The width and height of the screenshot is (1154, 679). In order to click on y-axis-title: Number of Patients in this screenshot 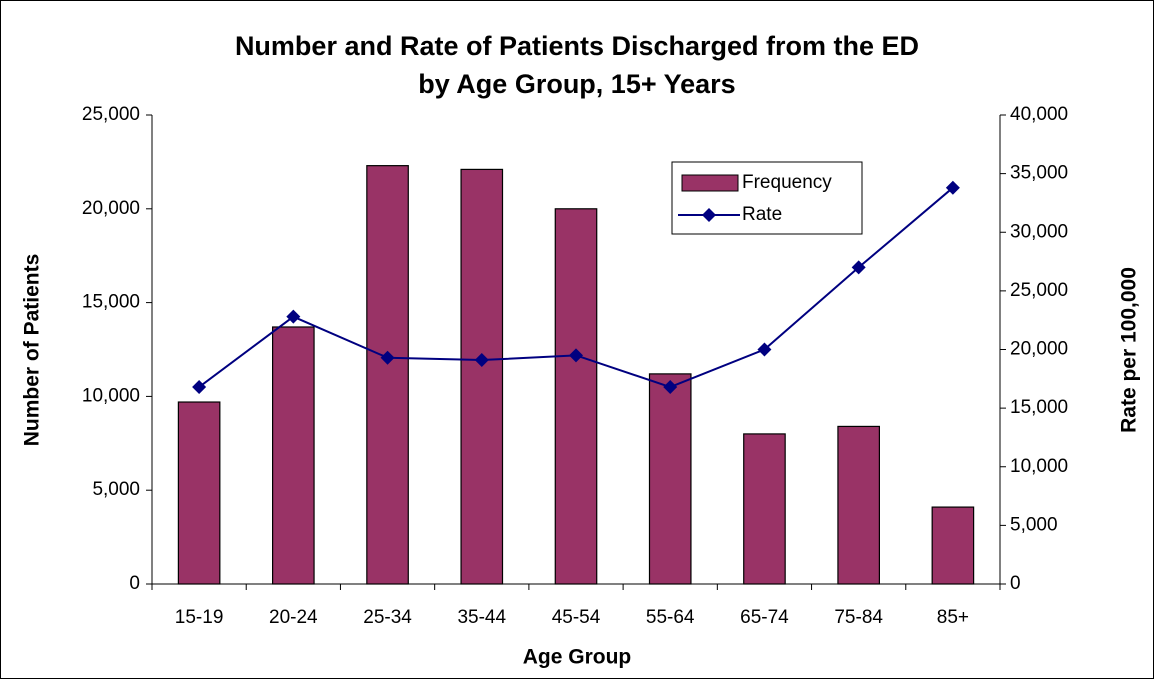, I will do `click(32, 350)`.